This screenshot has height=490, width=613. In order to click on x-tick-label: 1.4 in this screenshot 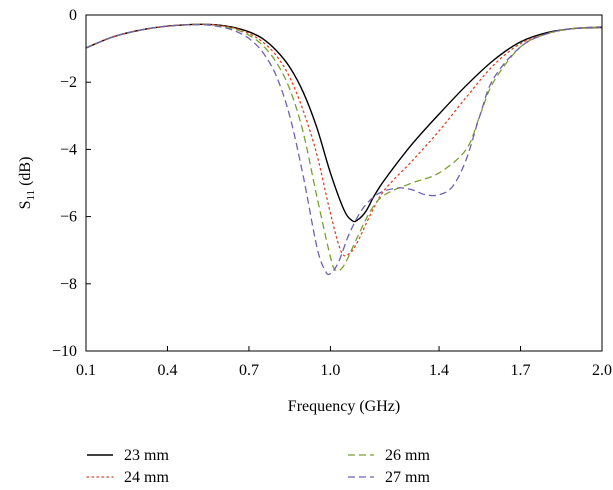, I will do `click(439, 370)`.